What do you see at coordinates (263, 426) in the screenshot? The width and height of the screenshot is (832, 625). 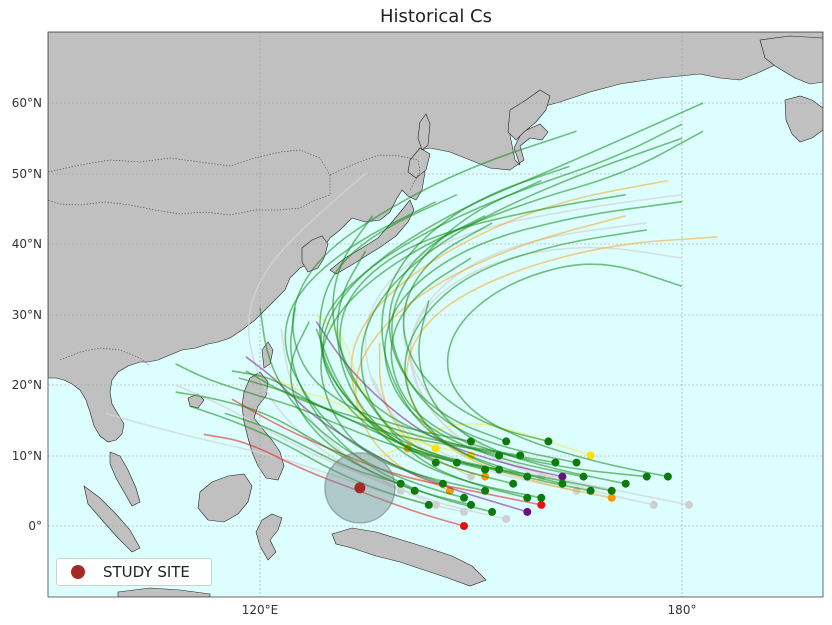 I see `landmass-philippines` at bounding box center [263, 426].